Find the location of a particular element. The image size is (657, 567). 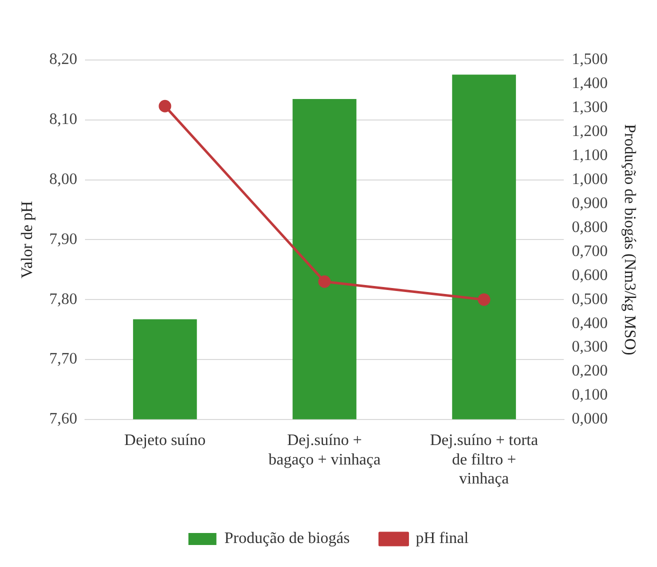

y2-tick-label: 0,700 is located at coordinates (590, 251).